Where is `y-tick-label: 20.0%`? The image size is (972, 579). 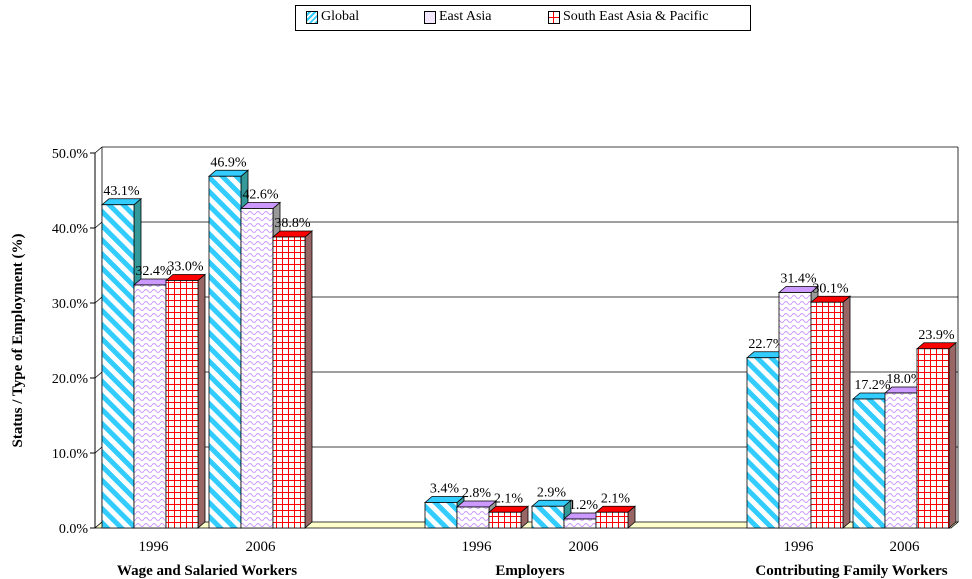 y-tick-label: 20.0% is located at coordinates (70, 379).